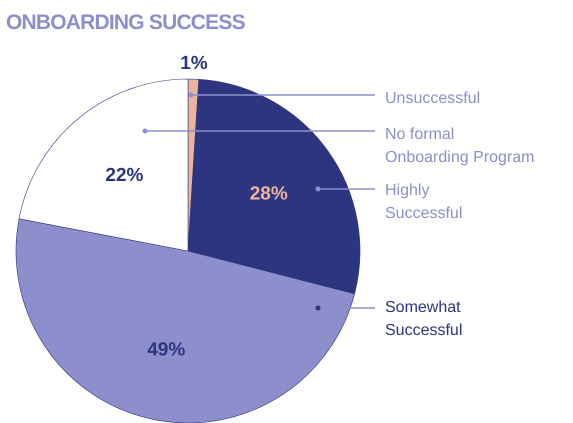  Describe the element at coordinates (432, 98) in the screenshot. I see `slice-label: Unsuccessful` at that location.